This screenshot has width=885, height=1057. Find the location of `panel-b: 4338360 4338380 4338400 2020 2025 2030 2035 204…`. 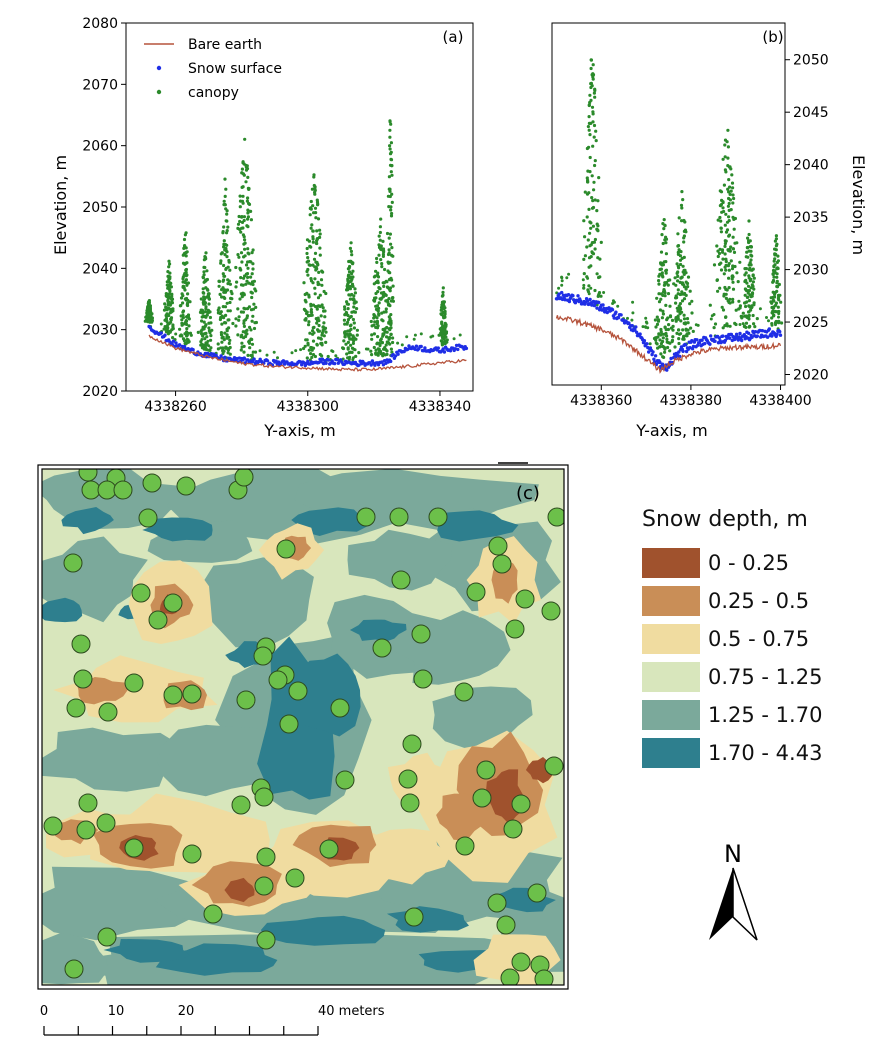

panel-b: 4338360 4338380 4338400 2020 2025 2030 2035 204… is located at coordinates (709, 231).